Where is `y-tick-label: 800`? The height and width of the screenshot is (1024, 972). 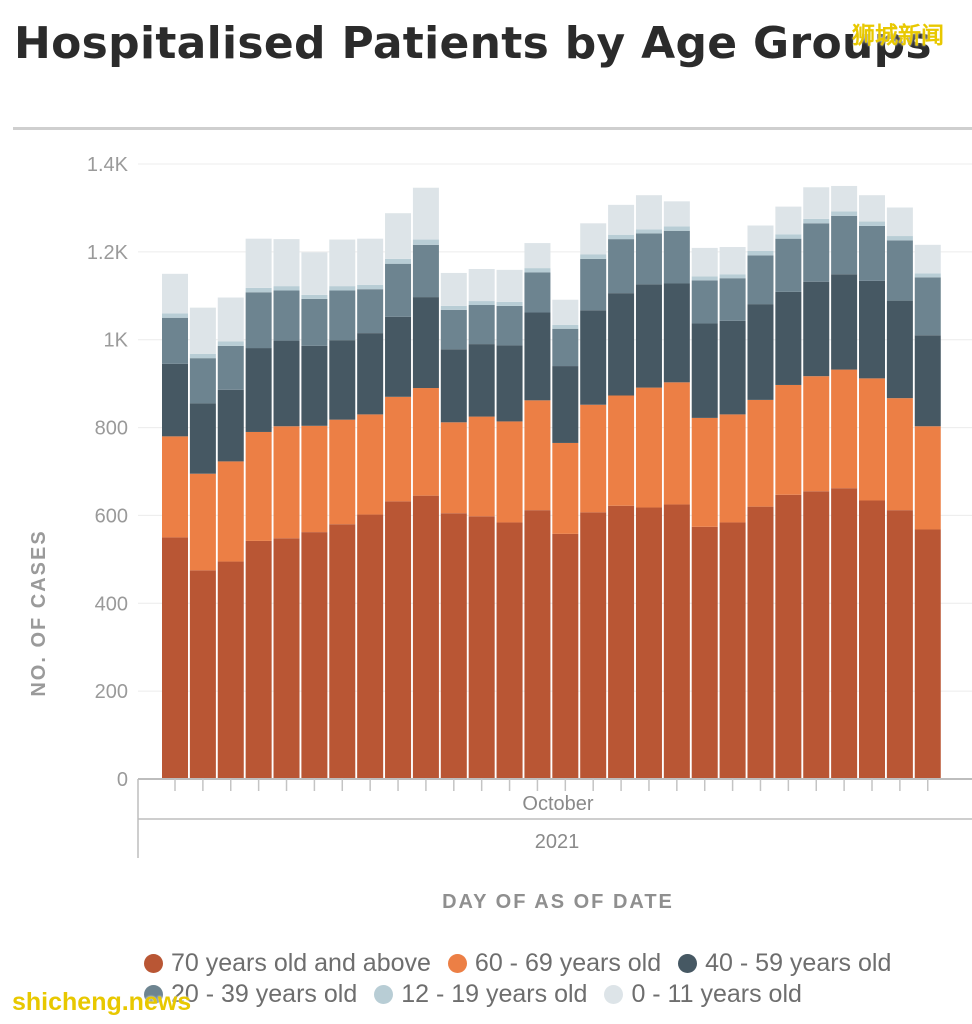
y-tick-label: 800 is located at coordinates (111, 429).